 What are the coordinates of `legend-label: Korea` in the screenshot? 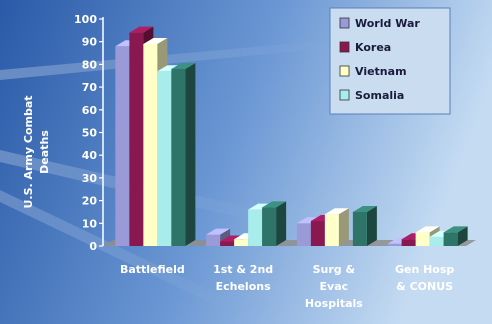 It's located at (373, 47).